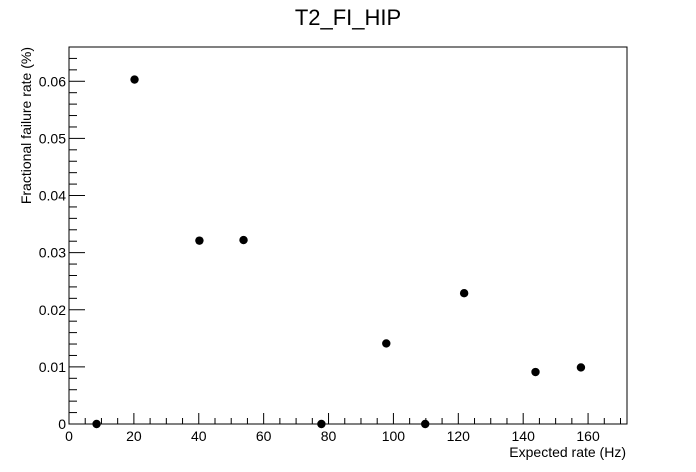 Image resolution: width=696 pixels, height=472 pixels. Describe the element at coordinates (62, 424) in the screenshot. I see `y-tick-label: 0` at that location.